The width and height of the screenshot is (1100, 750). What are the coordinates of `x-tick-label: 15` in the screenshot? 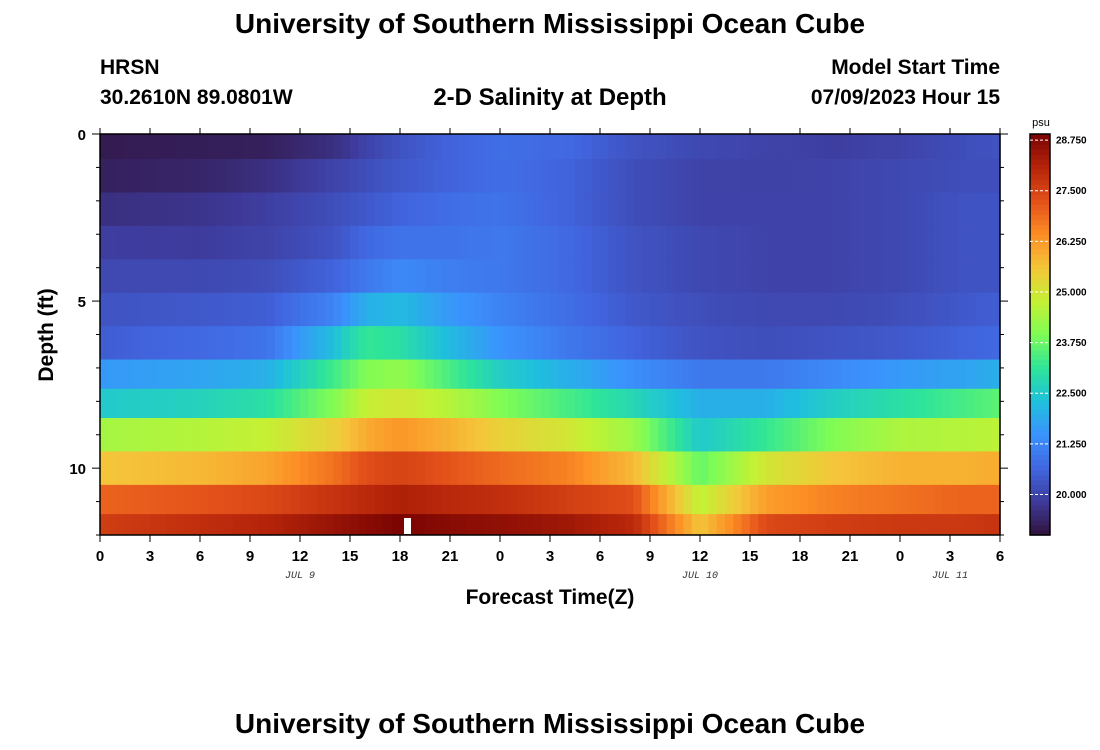 It's located at (750, 556).